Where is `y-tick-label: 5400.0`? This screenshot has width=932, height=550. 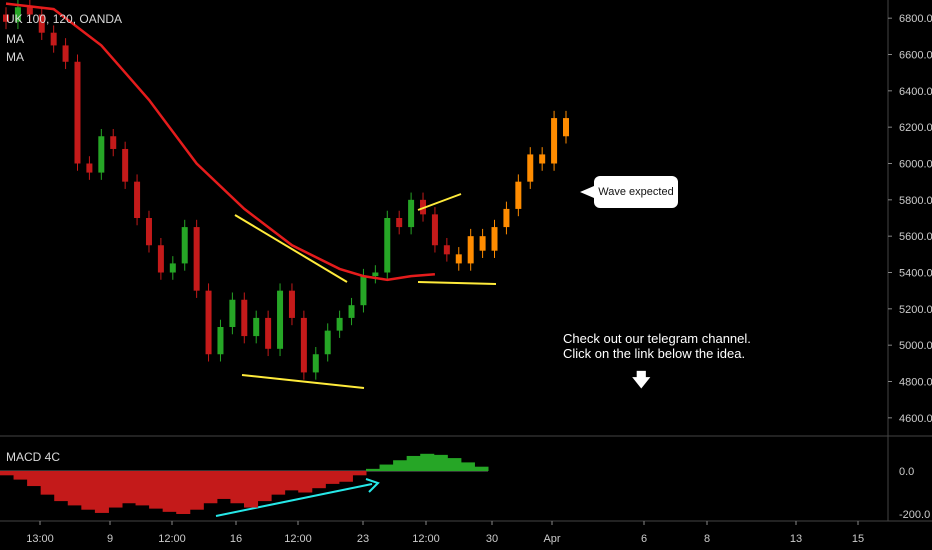
y-tick-label: 5400.0 is located at coordinates (915, 274).